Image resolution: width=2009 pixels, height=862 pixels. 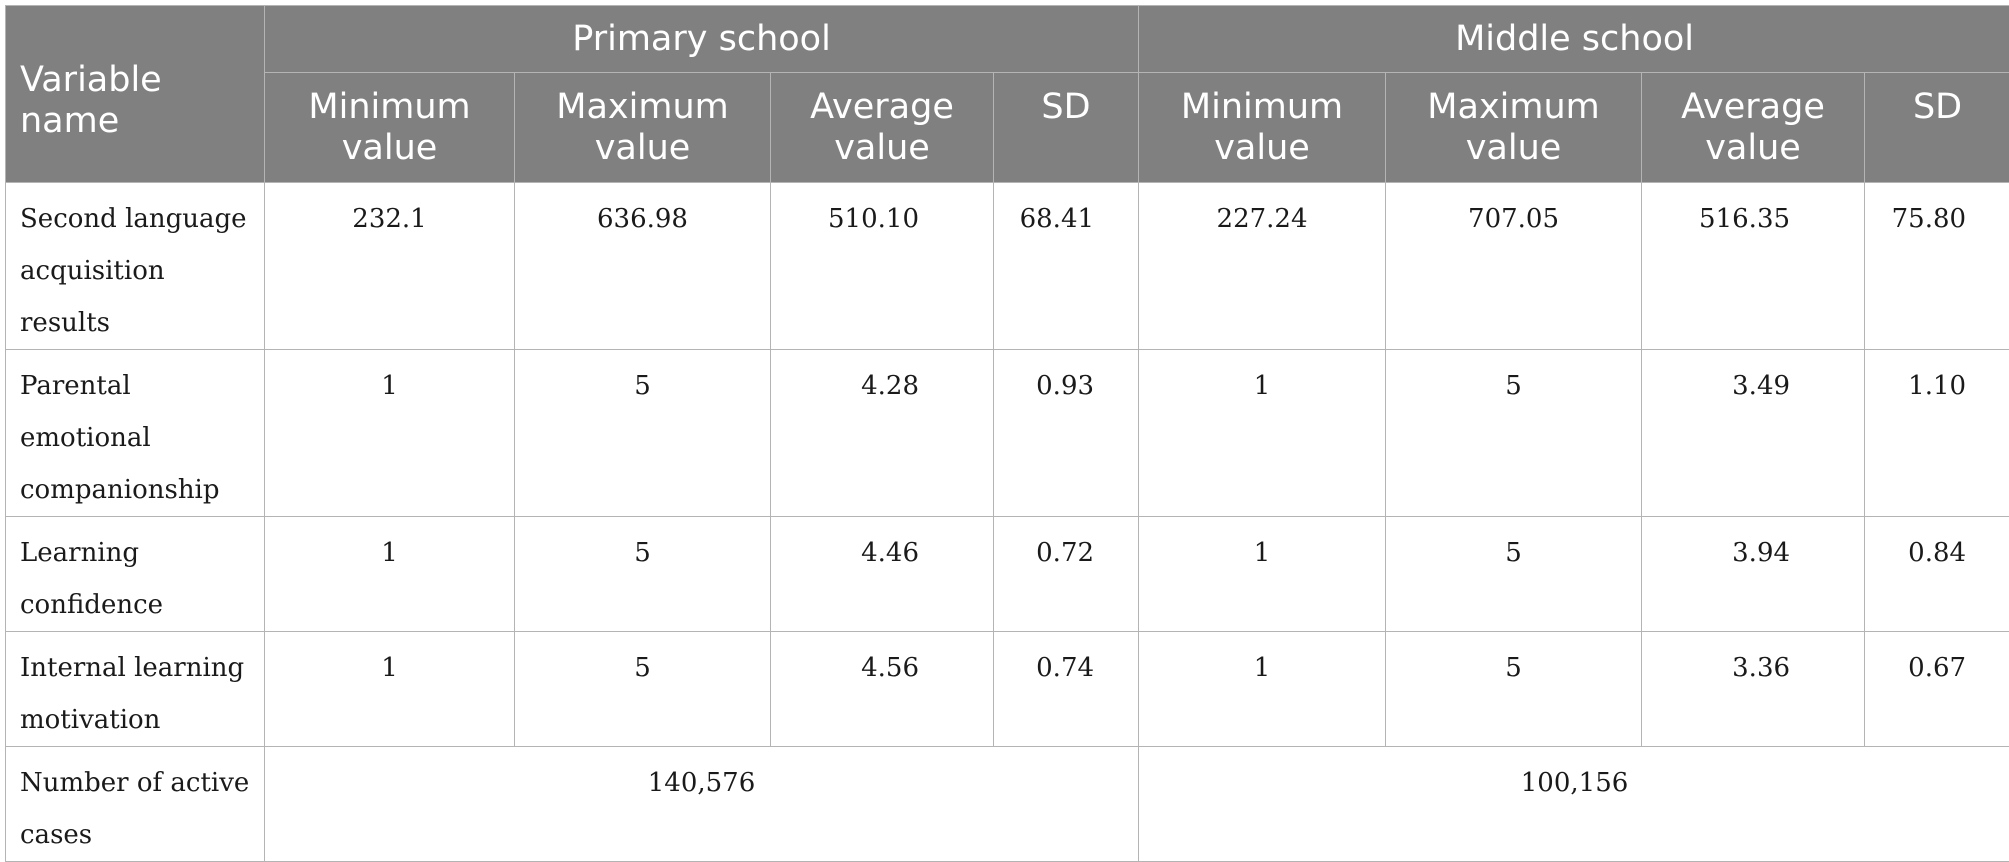 I want to click on primary-sd-cell: 68.41, so click(x=1066, y=266).